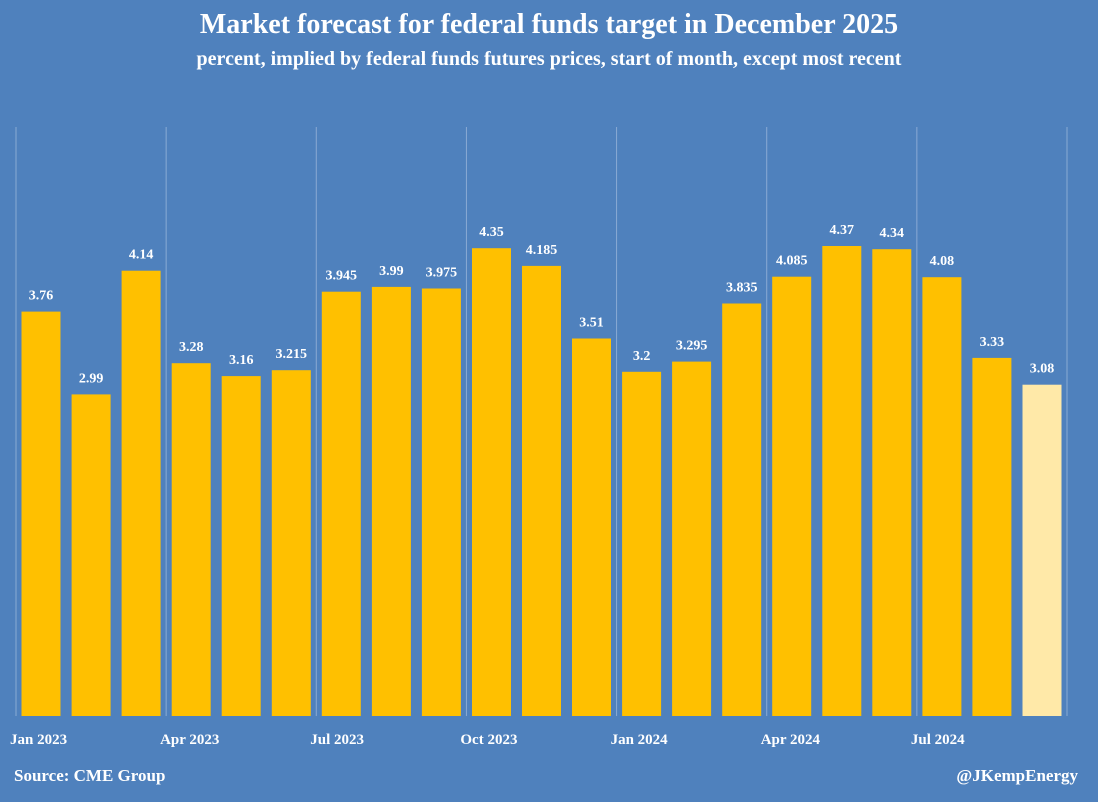  Describe the element at coordinates (938, 740) in the screenshot. I see `x-tick-label: Jul 2024` at that location.